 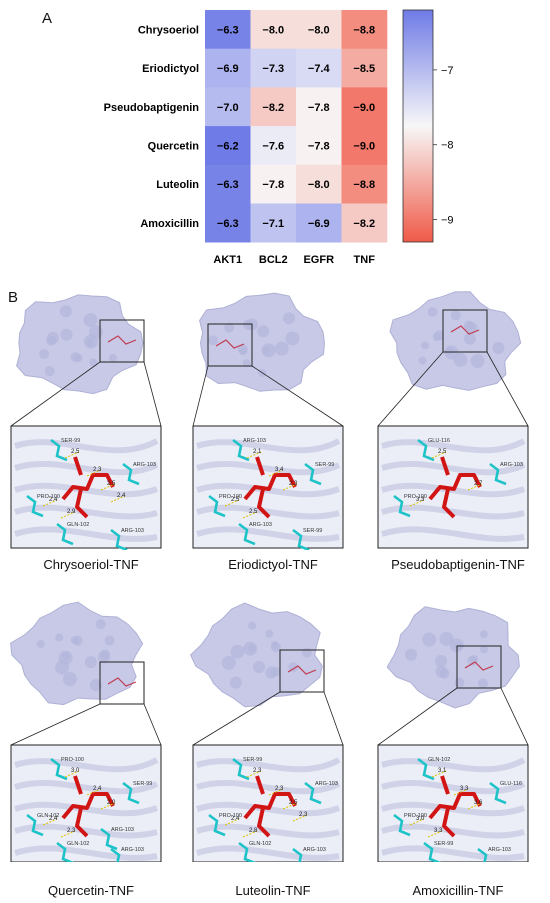 I want to click on hbond-distance-label: 3.3, so click(x=464, y=789).